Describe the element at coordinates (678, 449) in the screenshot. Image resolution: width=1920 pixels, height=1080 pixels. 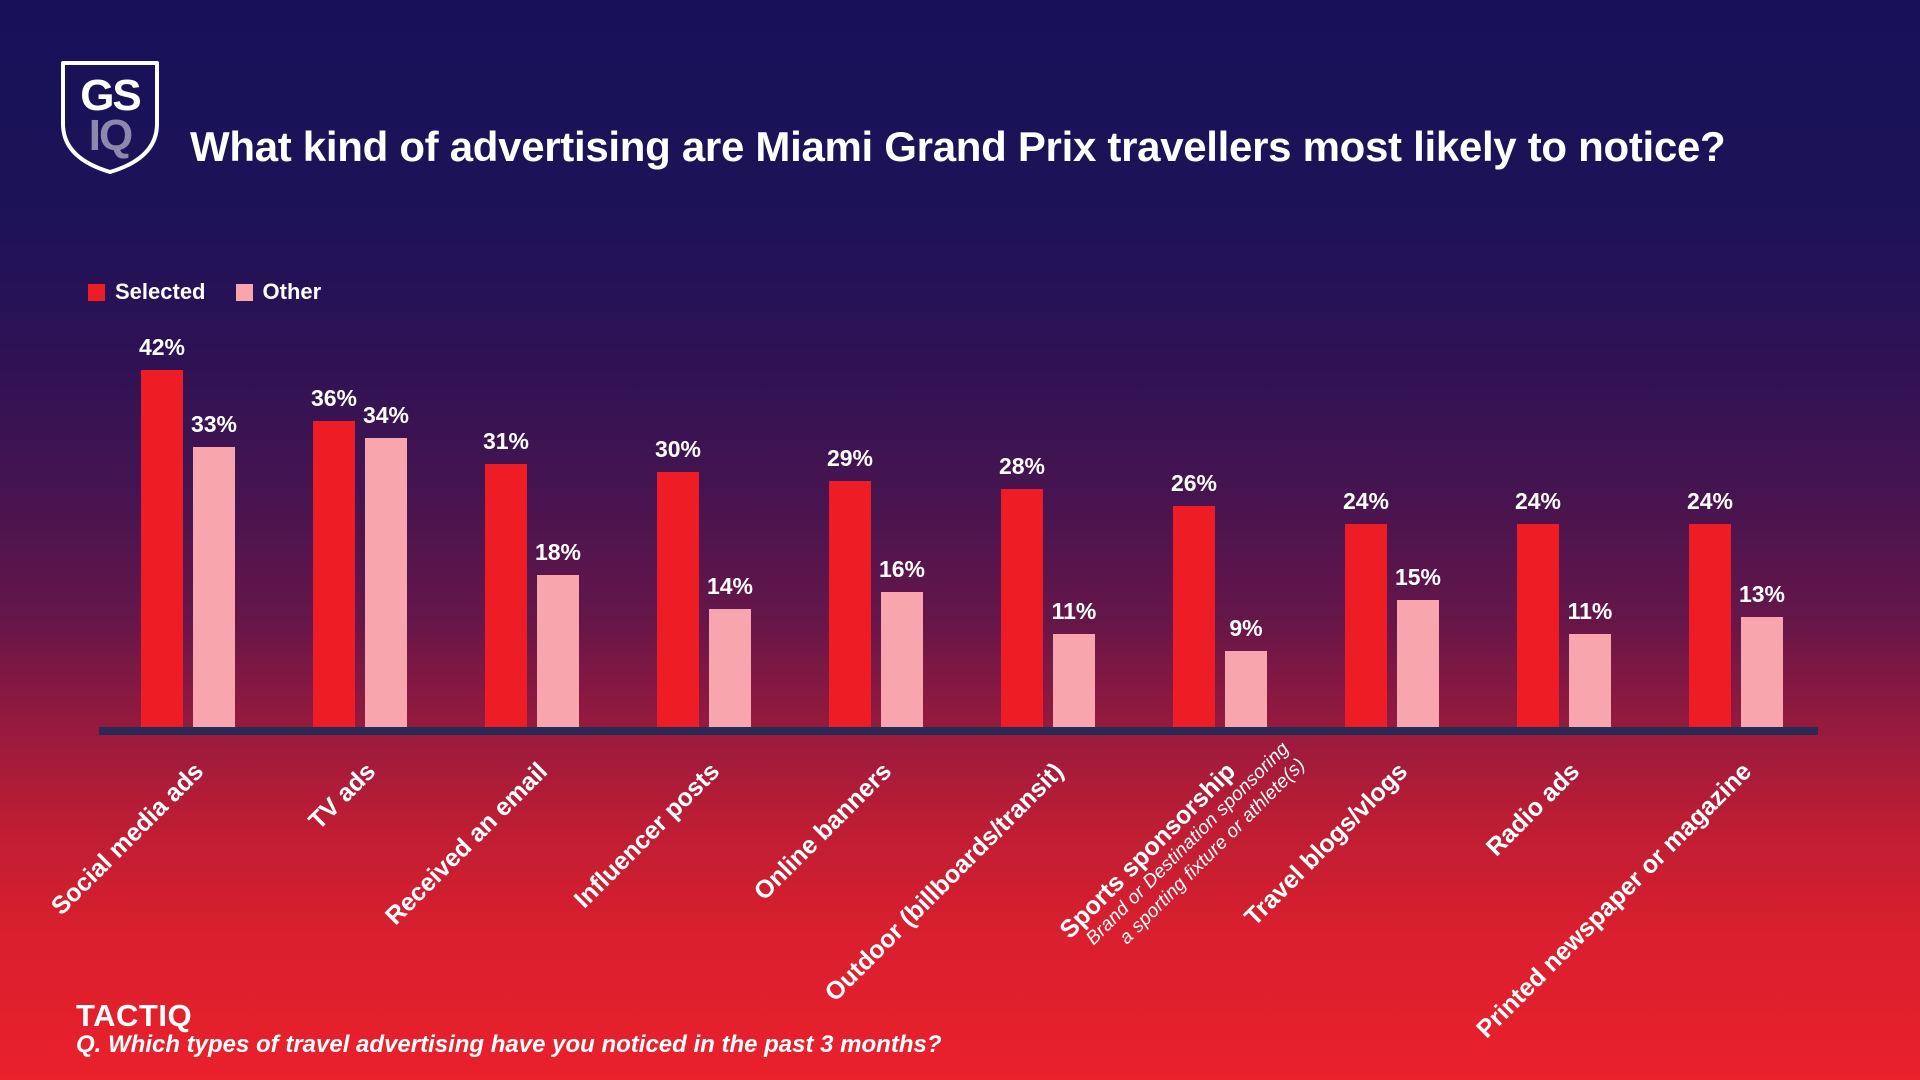
I see `bar-value-label: 30%` at that location.